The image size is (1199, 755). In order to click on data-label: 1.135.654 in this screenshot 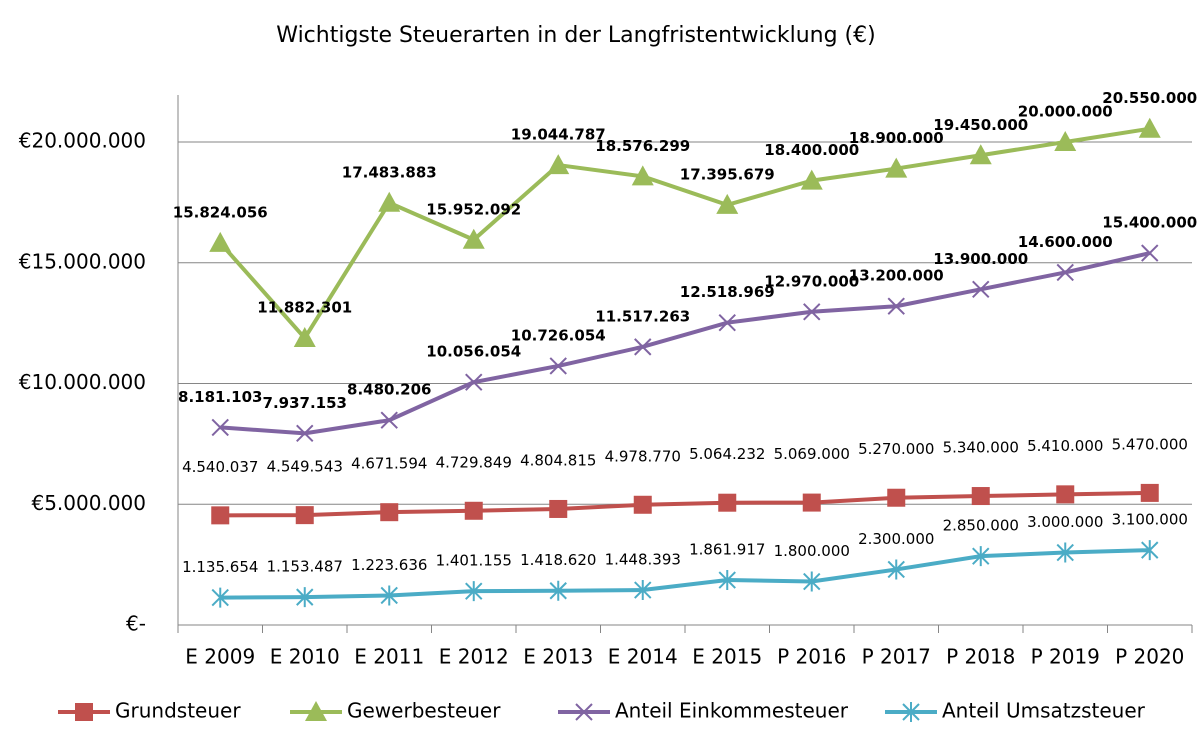, I will do `click(220, 567)`.